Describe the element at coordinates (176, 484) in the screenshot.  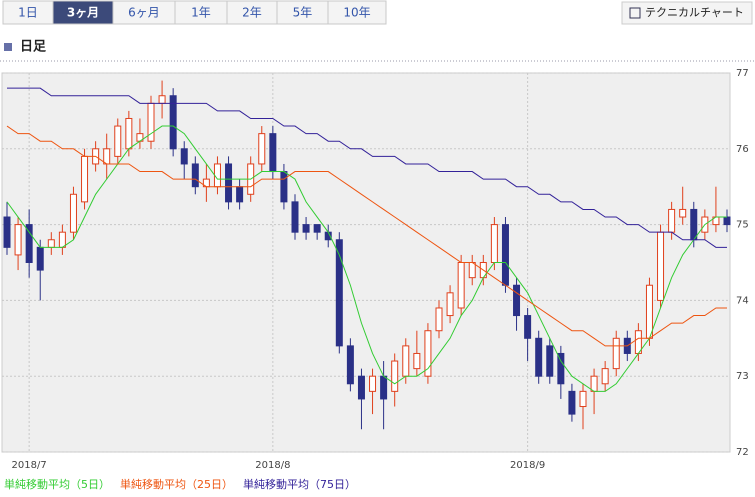
I see `legend-entry: 単純移動平均（25日）` at that location.